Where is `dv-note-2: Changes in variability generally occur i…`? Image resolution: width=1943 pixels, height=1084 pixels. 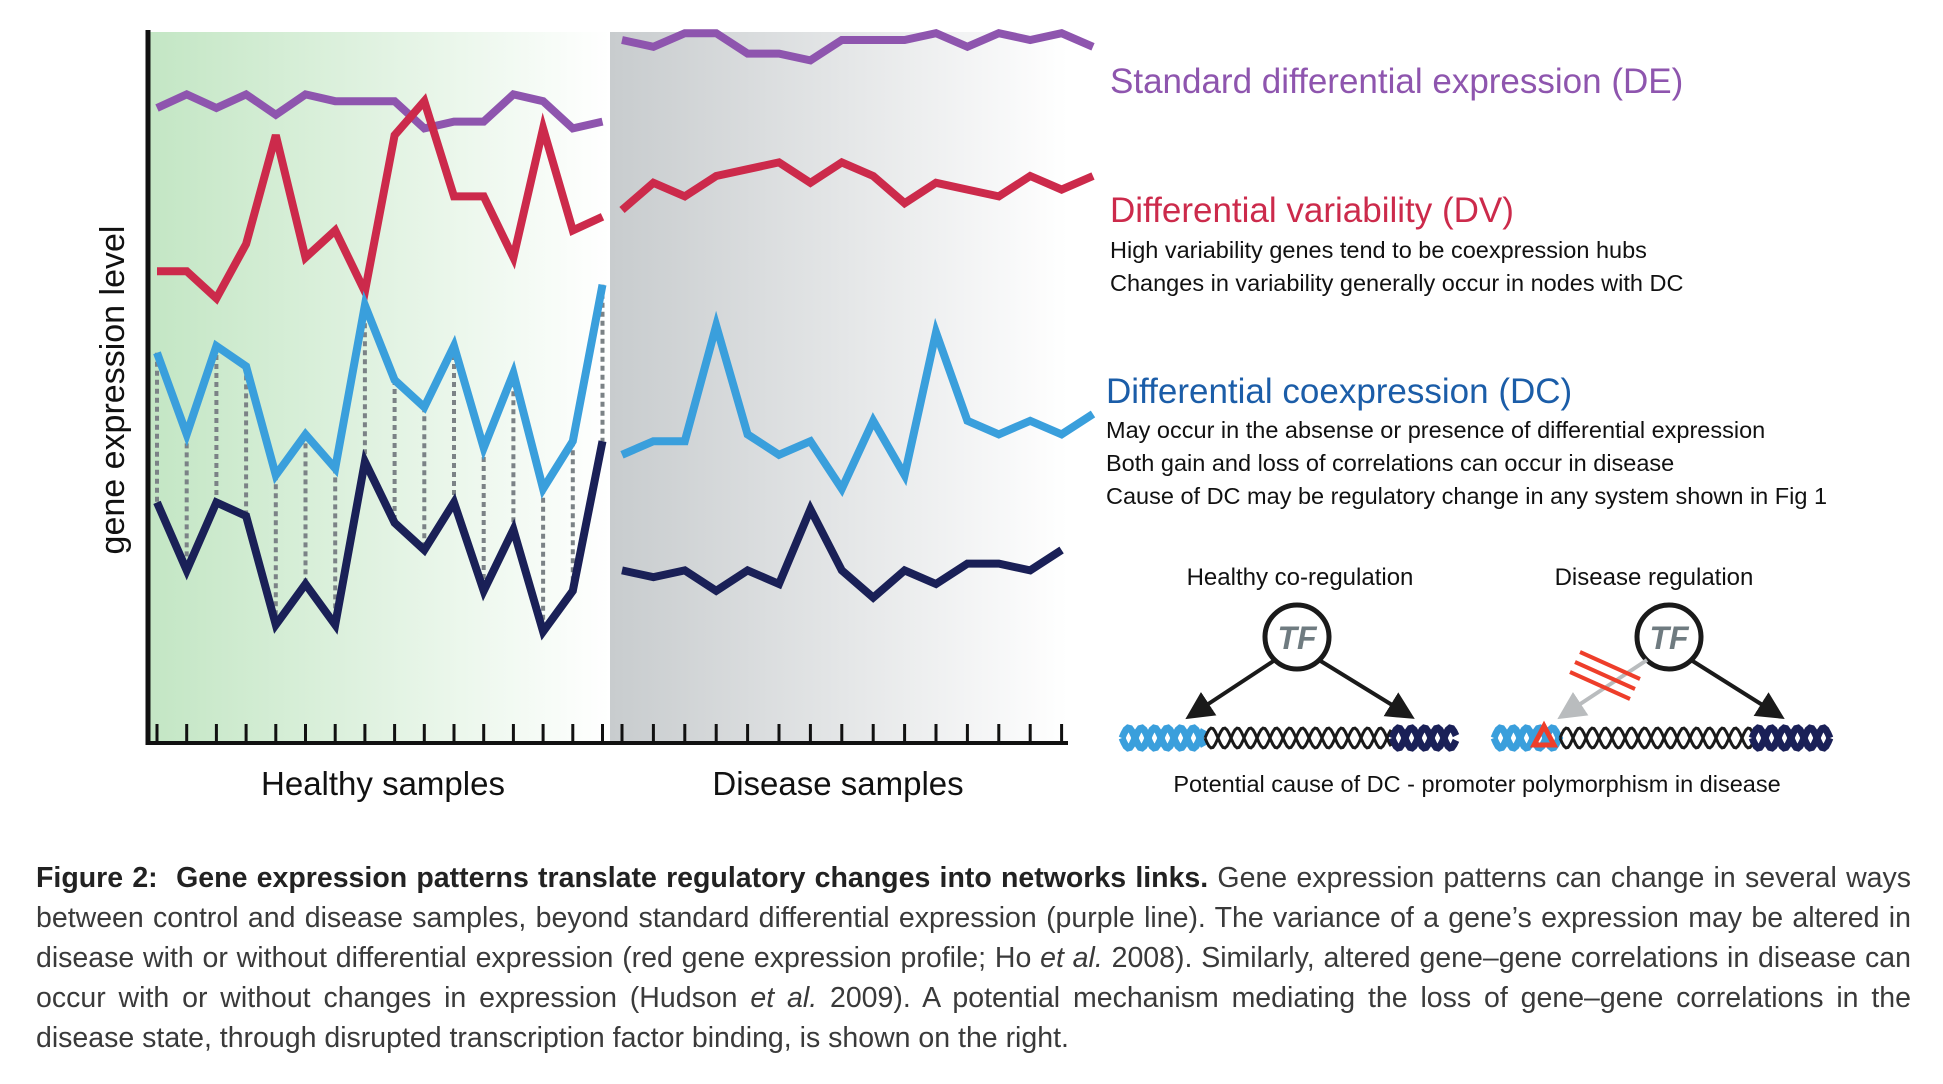 dv-note-2: Changes in variability generally occur i… is located at coordinates (1396, 283).